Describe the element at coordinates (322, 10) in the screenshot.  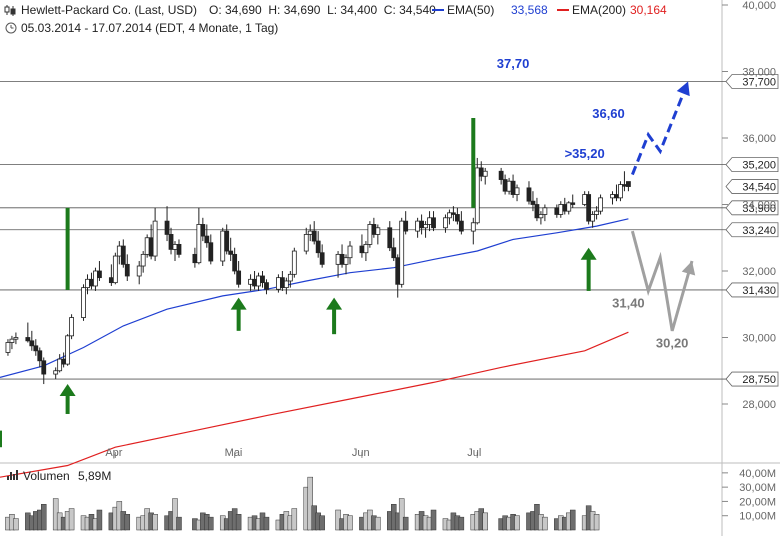
I see `ohlc-readout: O: 34,690 H: 34,690 L: 34,400 C: 34,540` at that location.